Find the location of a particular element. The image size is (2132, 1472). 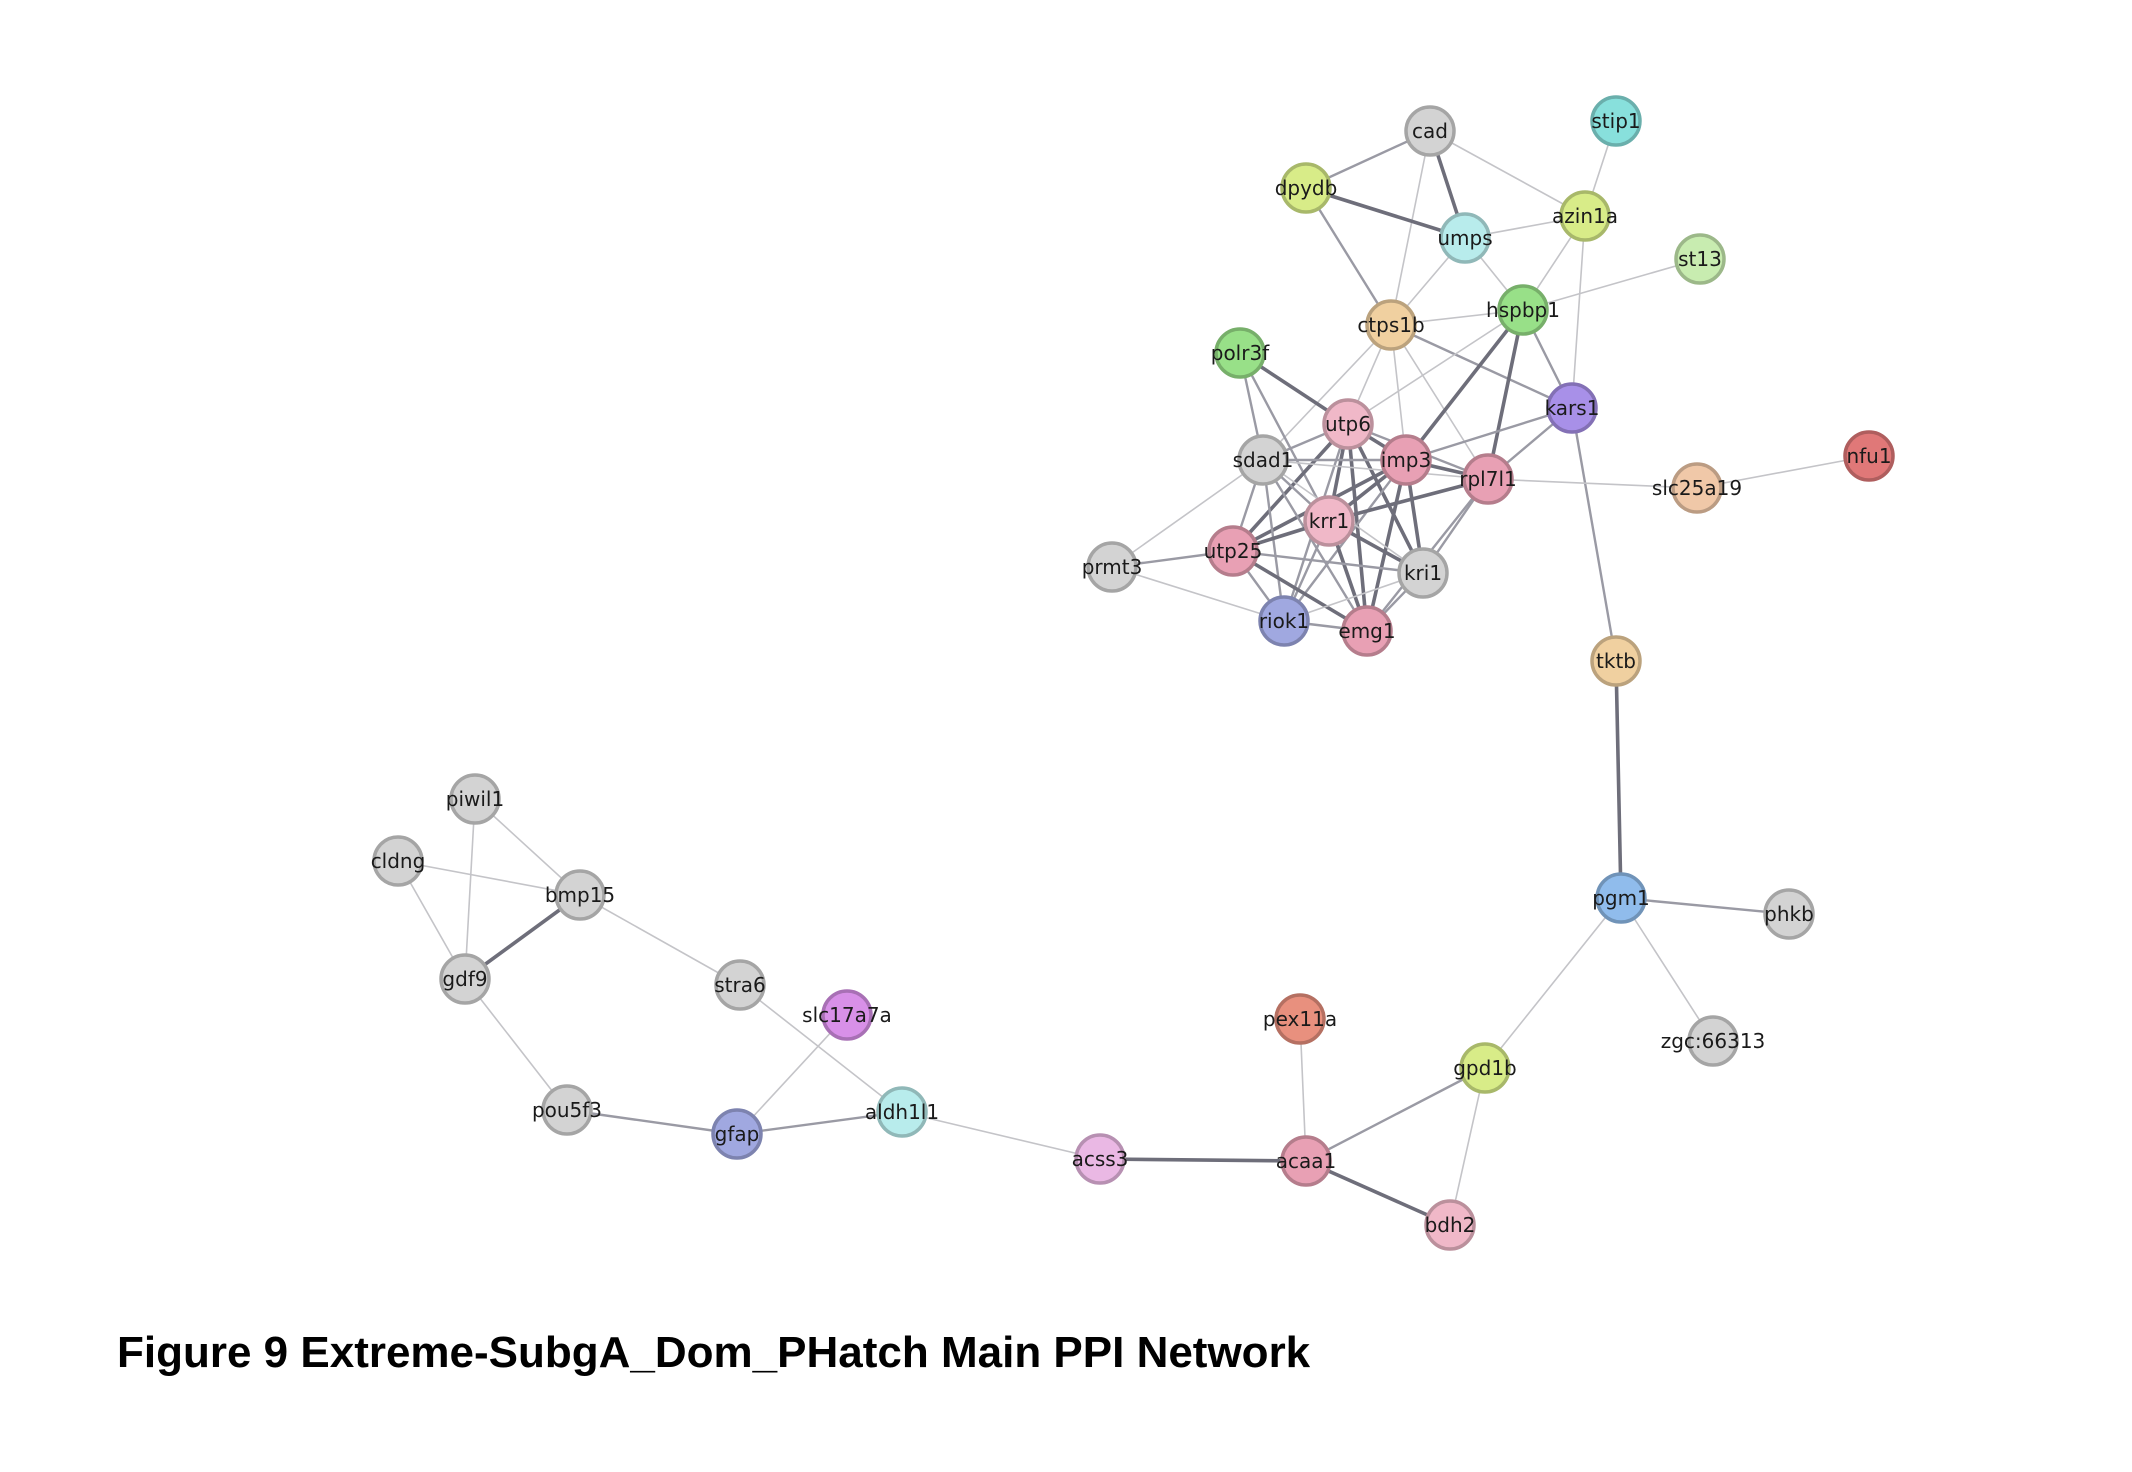

node-slc17a7a: slc17a7a is located at coordinates (847, 1015).